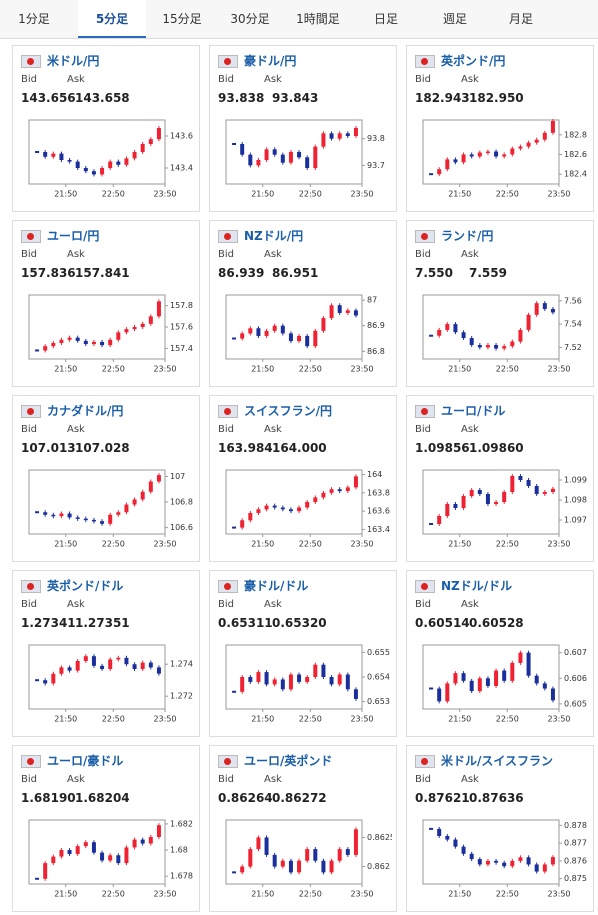  What do you see at coordinates (477, 586) in the screenshot?
I see `pair-name: NZドル/ドル` at bounding box center [477, 586].